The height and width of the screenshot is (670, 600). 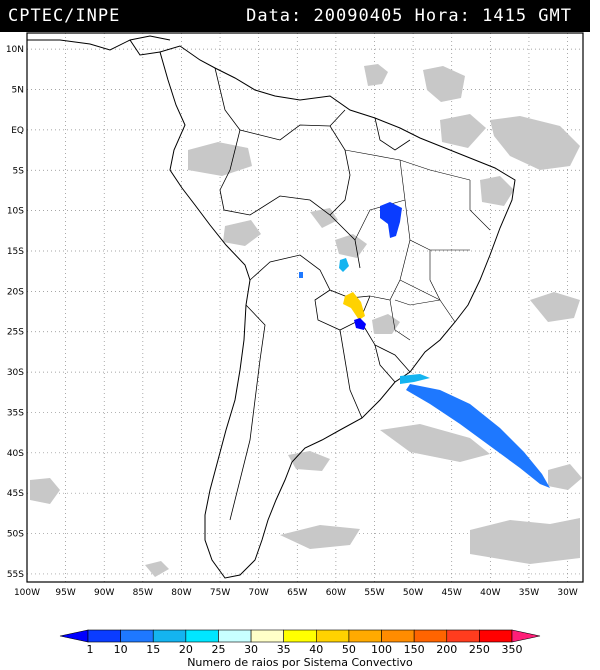 What do you see at coordinates (19, 171) in the screenshot?
I see `latitude-label: 5S` at bounding box center [19, 171].